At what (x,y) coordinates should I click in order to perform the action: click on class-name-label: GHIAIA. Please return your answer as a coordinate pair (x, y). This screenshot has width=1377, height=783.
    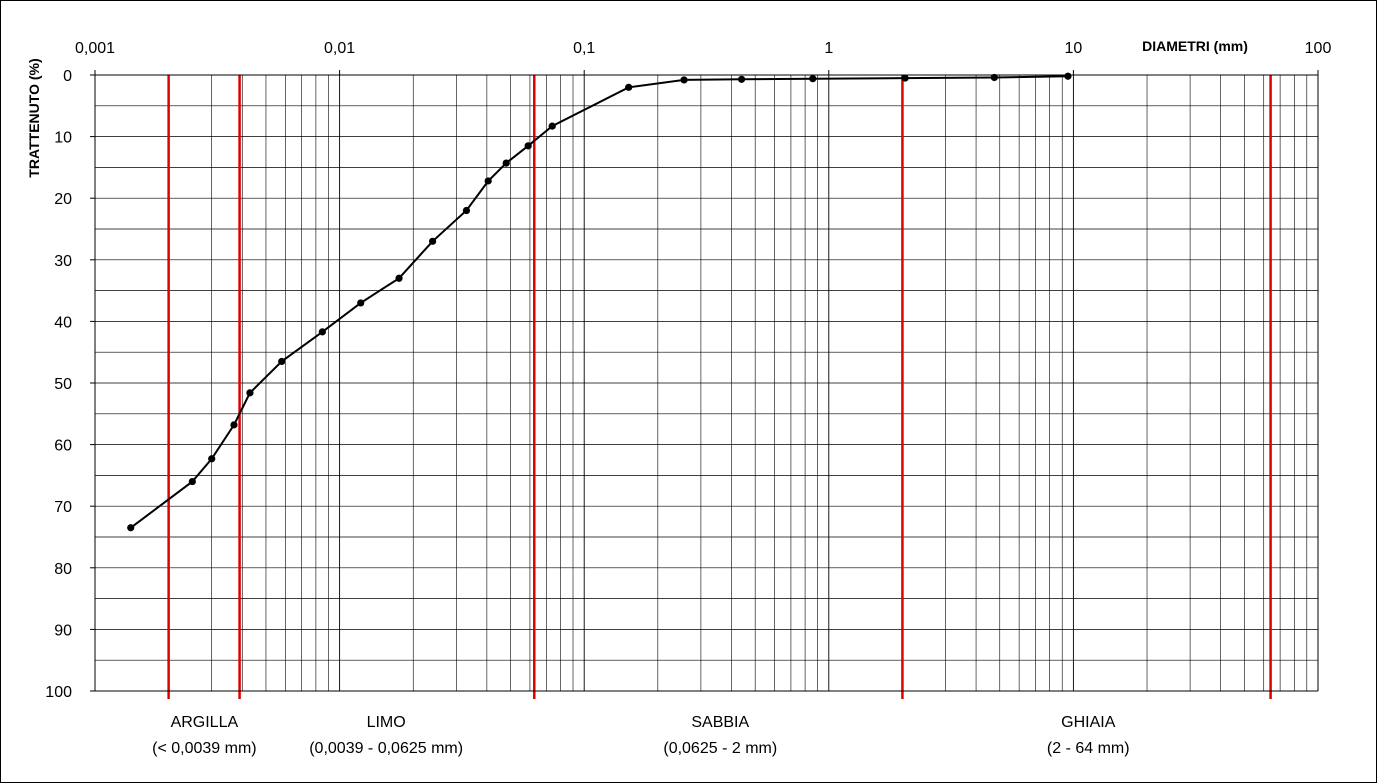
    Looking at the image, I should click on (1088, 722).